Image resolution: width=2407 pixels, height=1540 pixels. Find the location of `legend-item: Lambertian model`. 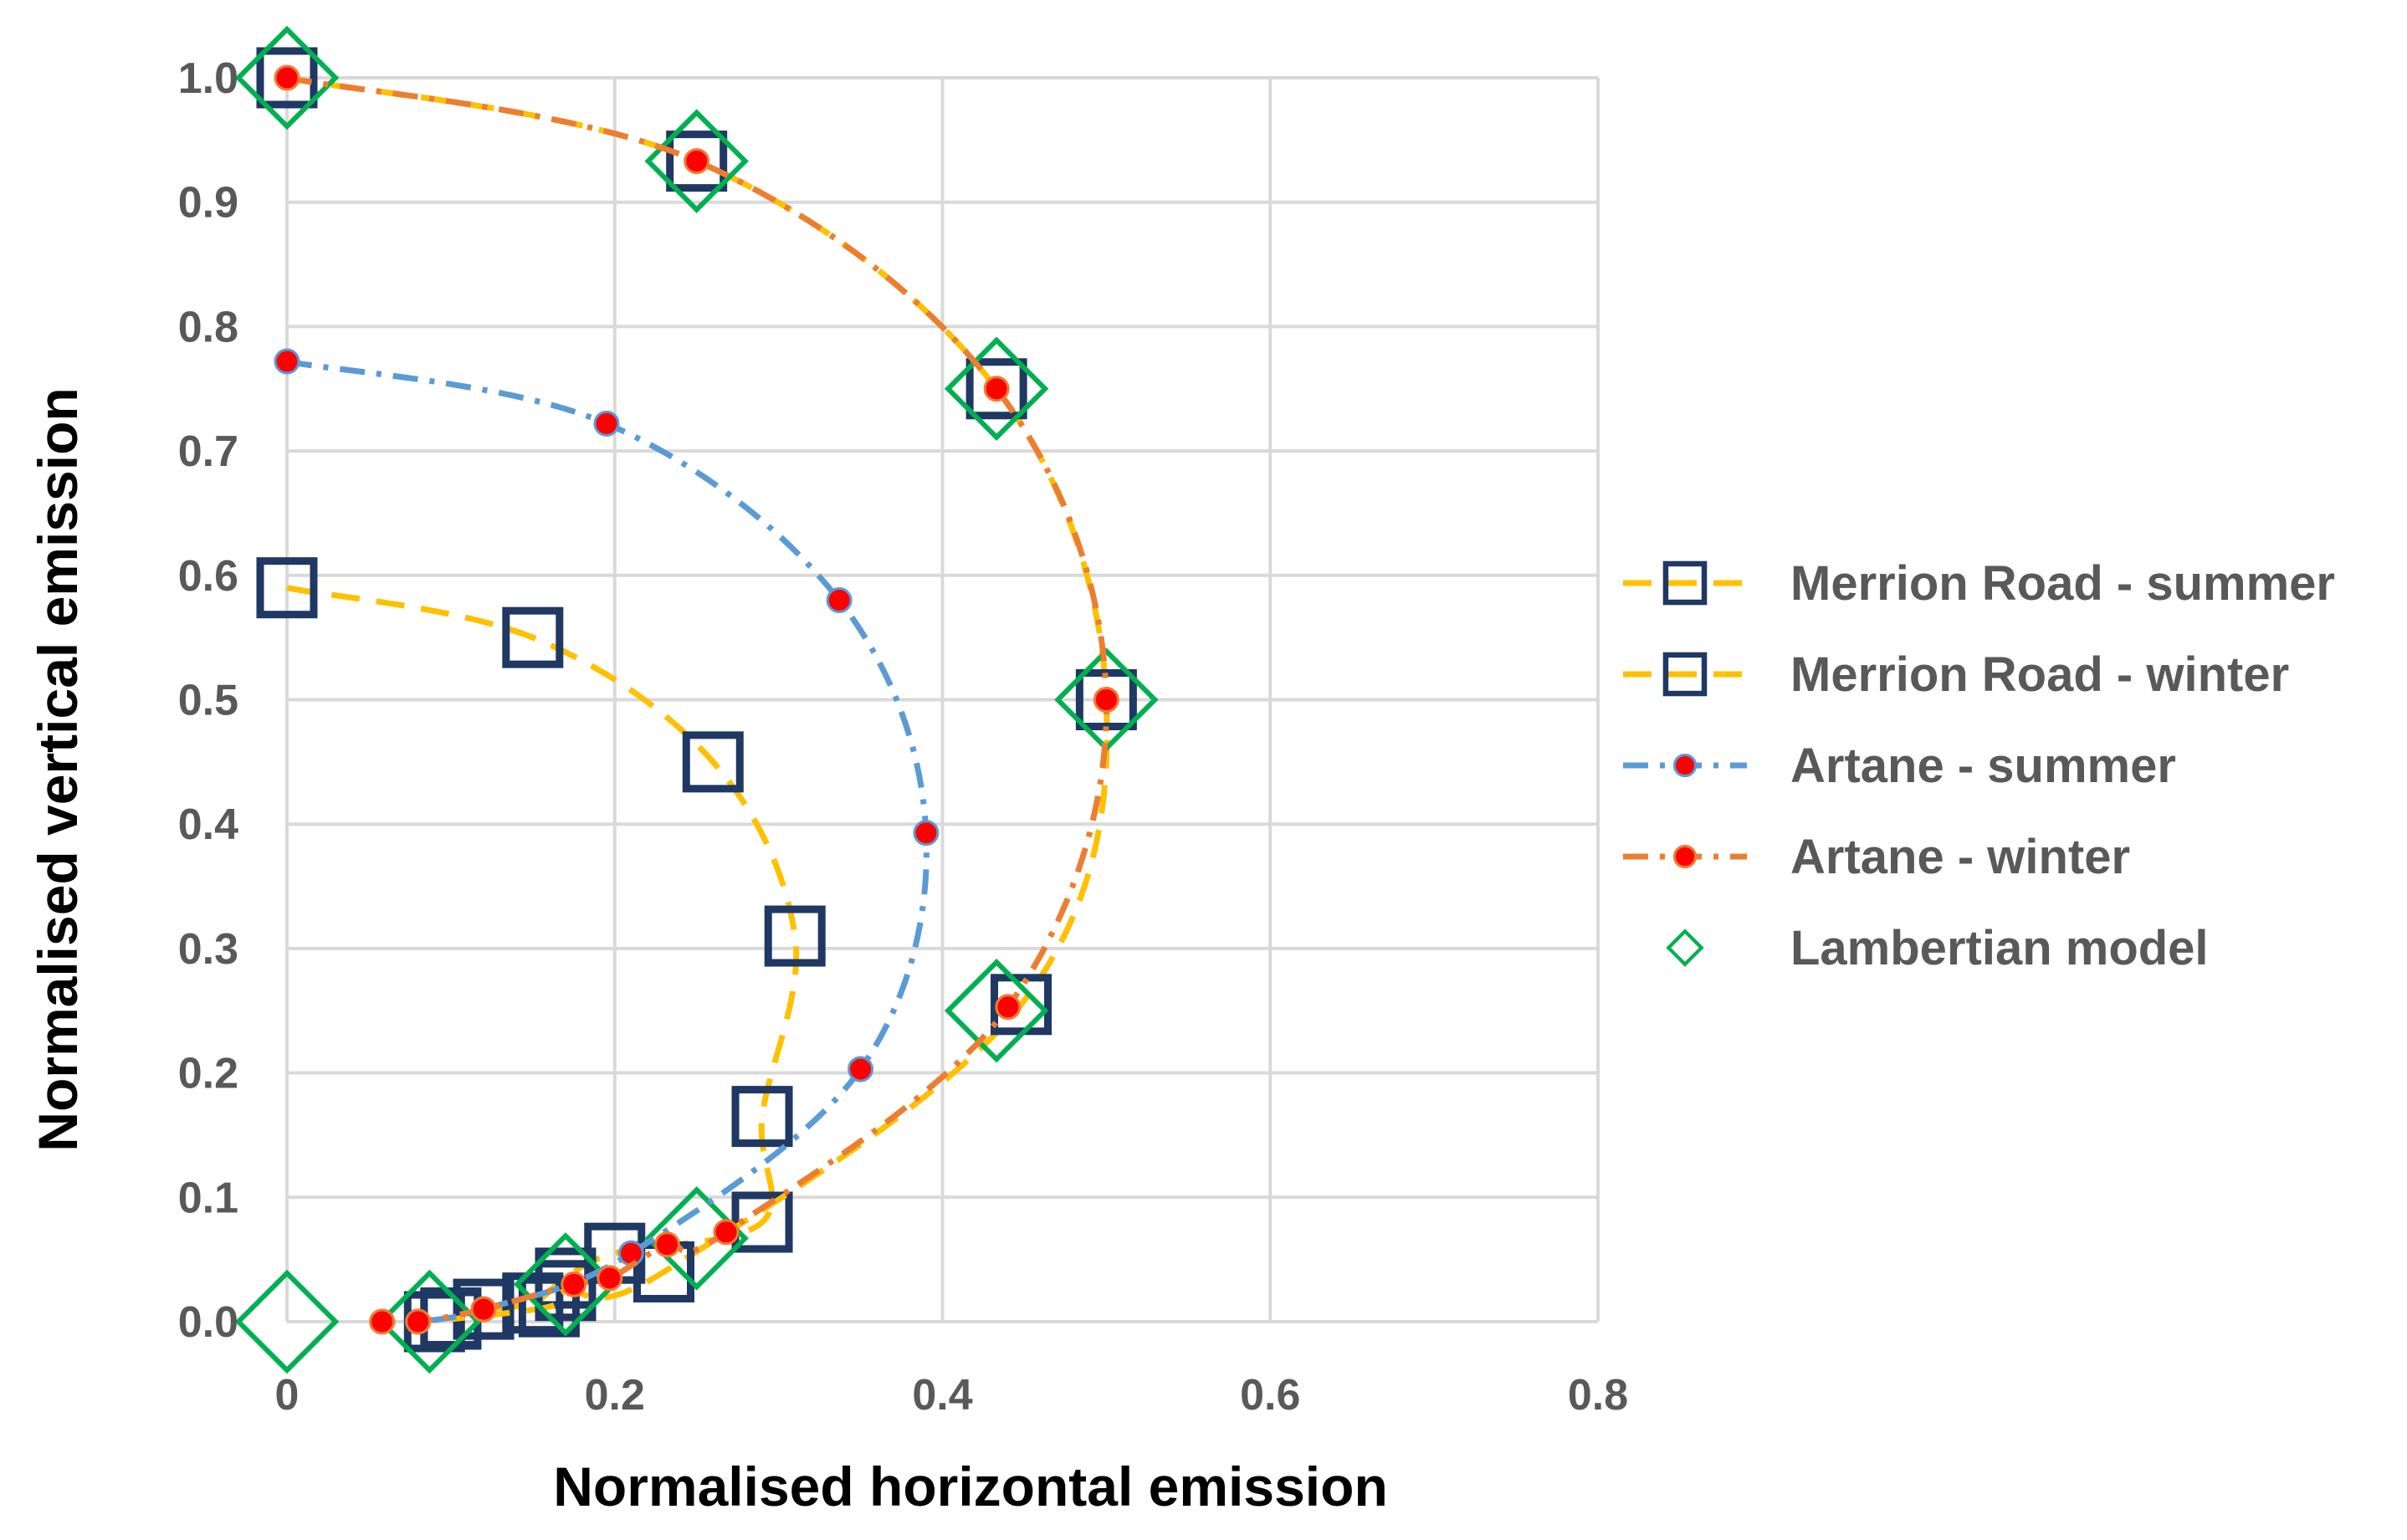

legend-item: Lambertian model is located at coordinates (1937, 948).